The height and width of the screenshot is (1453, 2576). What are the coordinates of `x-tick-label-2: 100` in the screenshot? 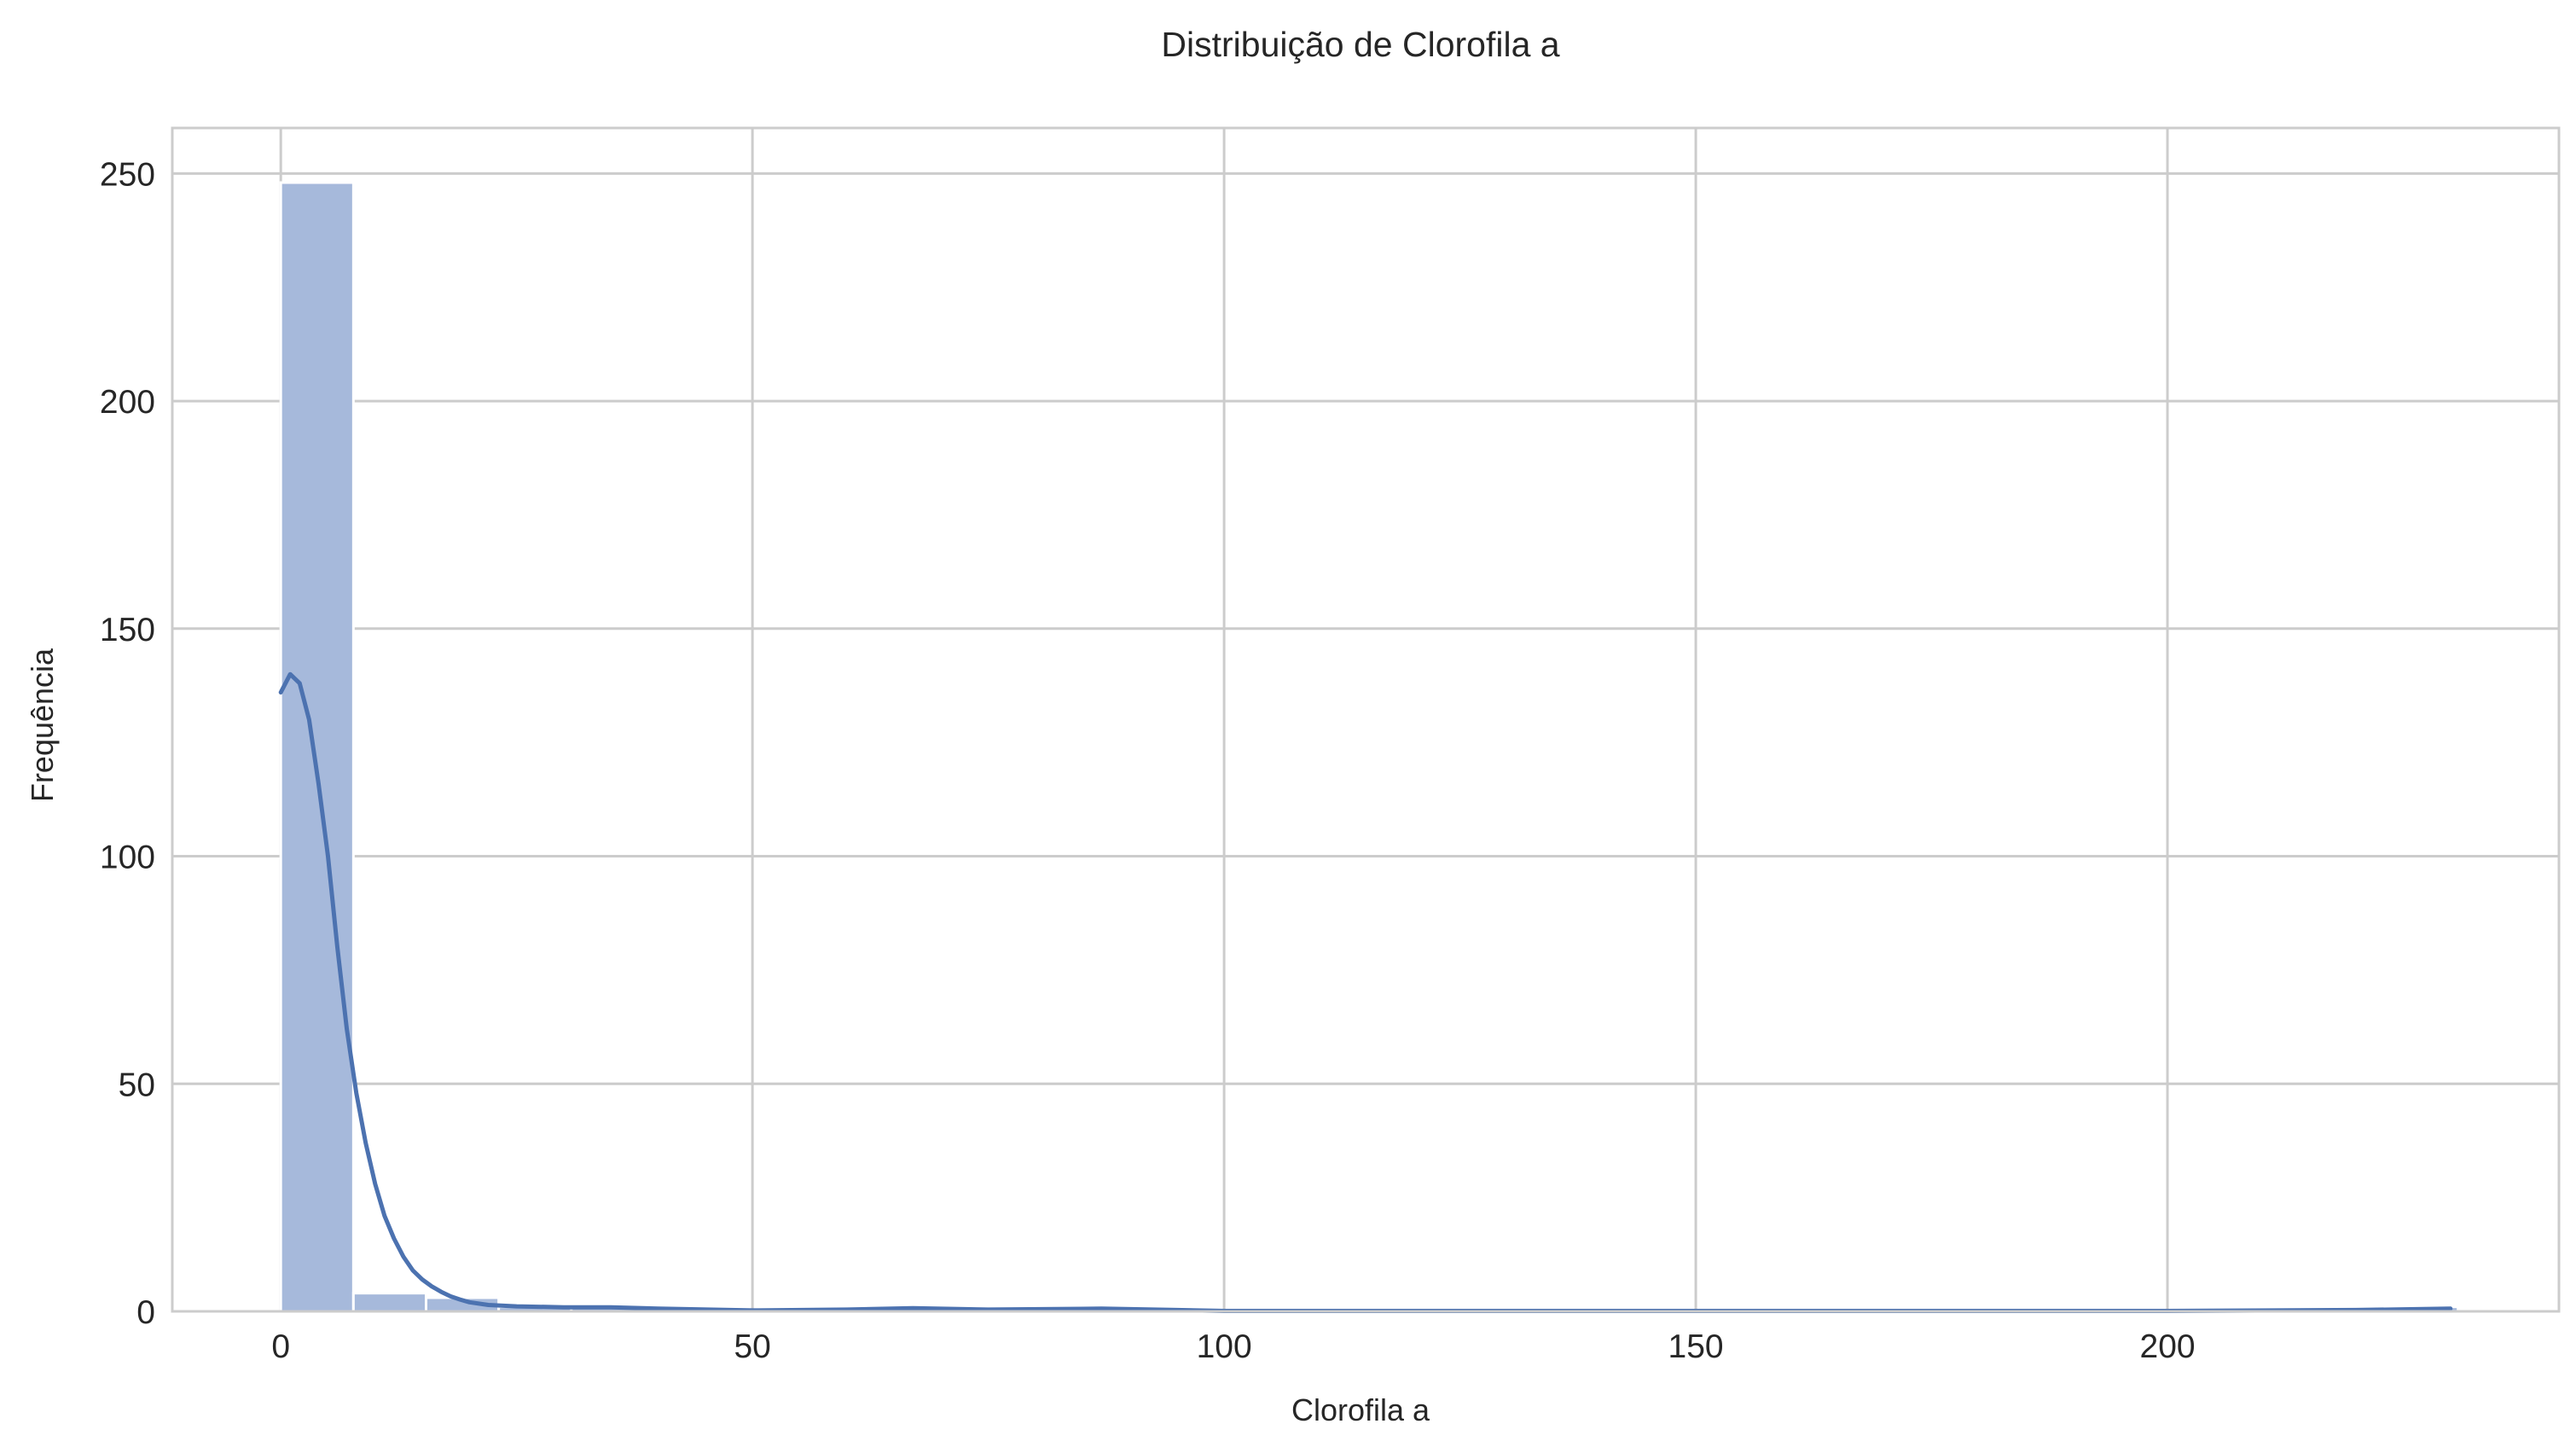 It's located at (1224, 1346).